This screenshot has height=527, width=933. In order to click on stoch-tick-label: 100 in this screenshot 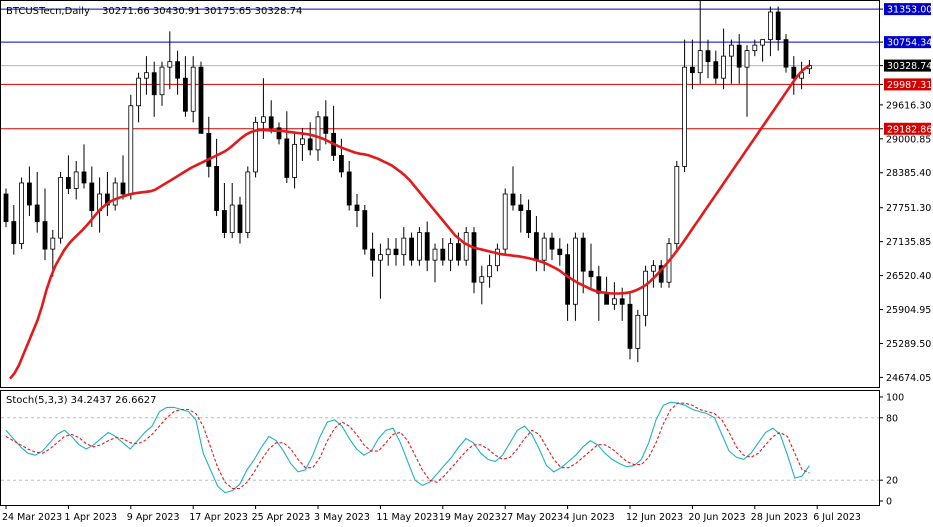, I will do `click(895, 398)`.